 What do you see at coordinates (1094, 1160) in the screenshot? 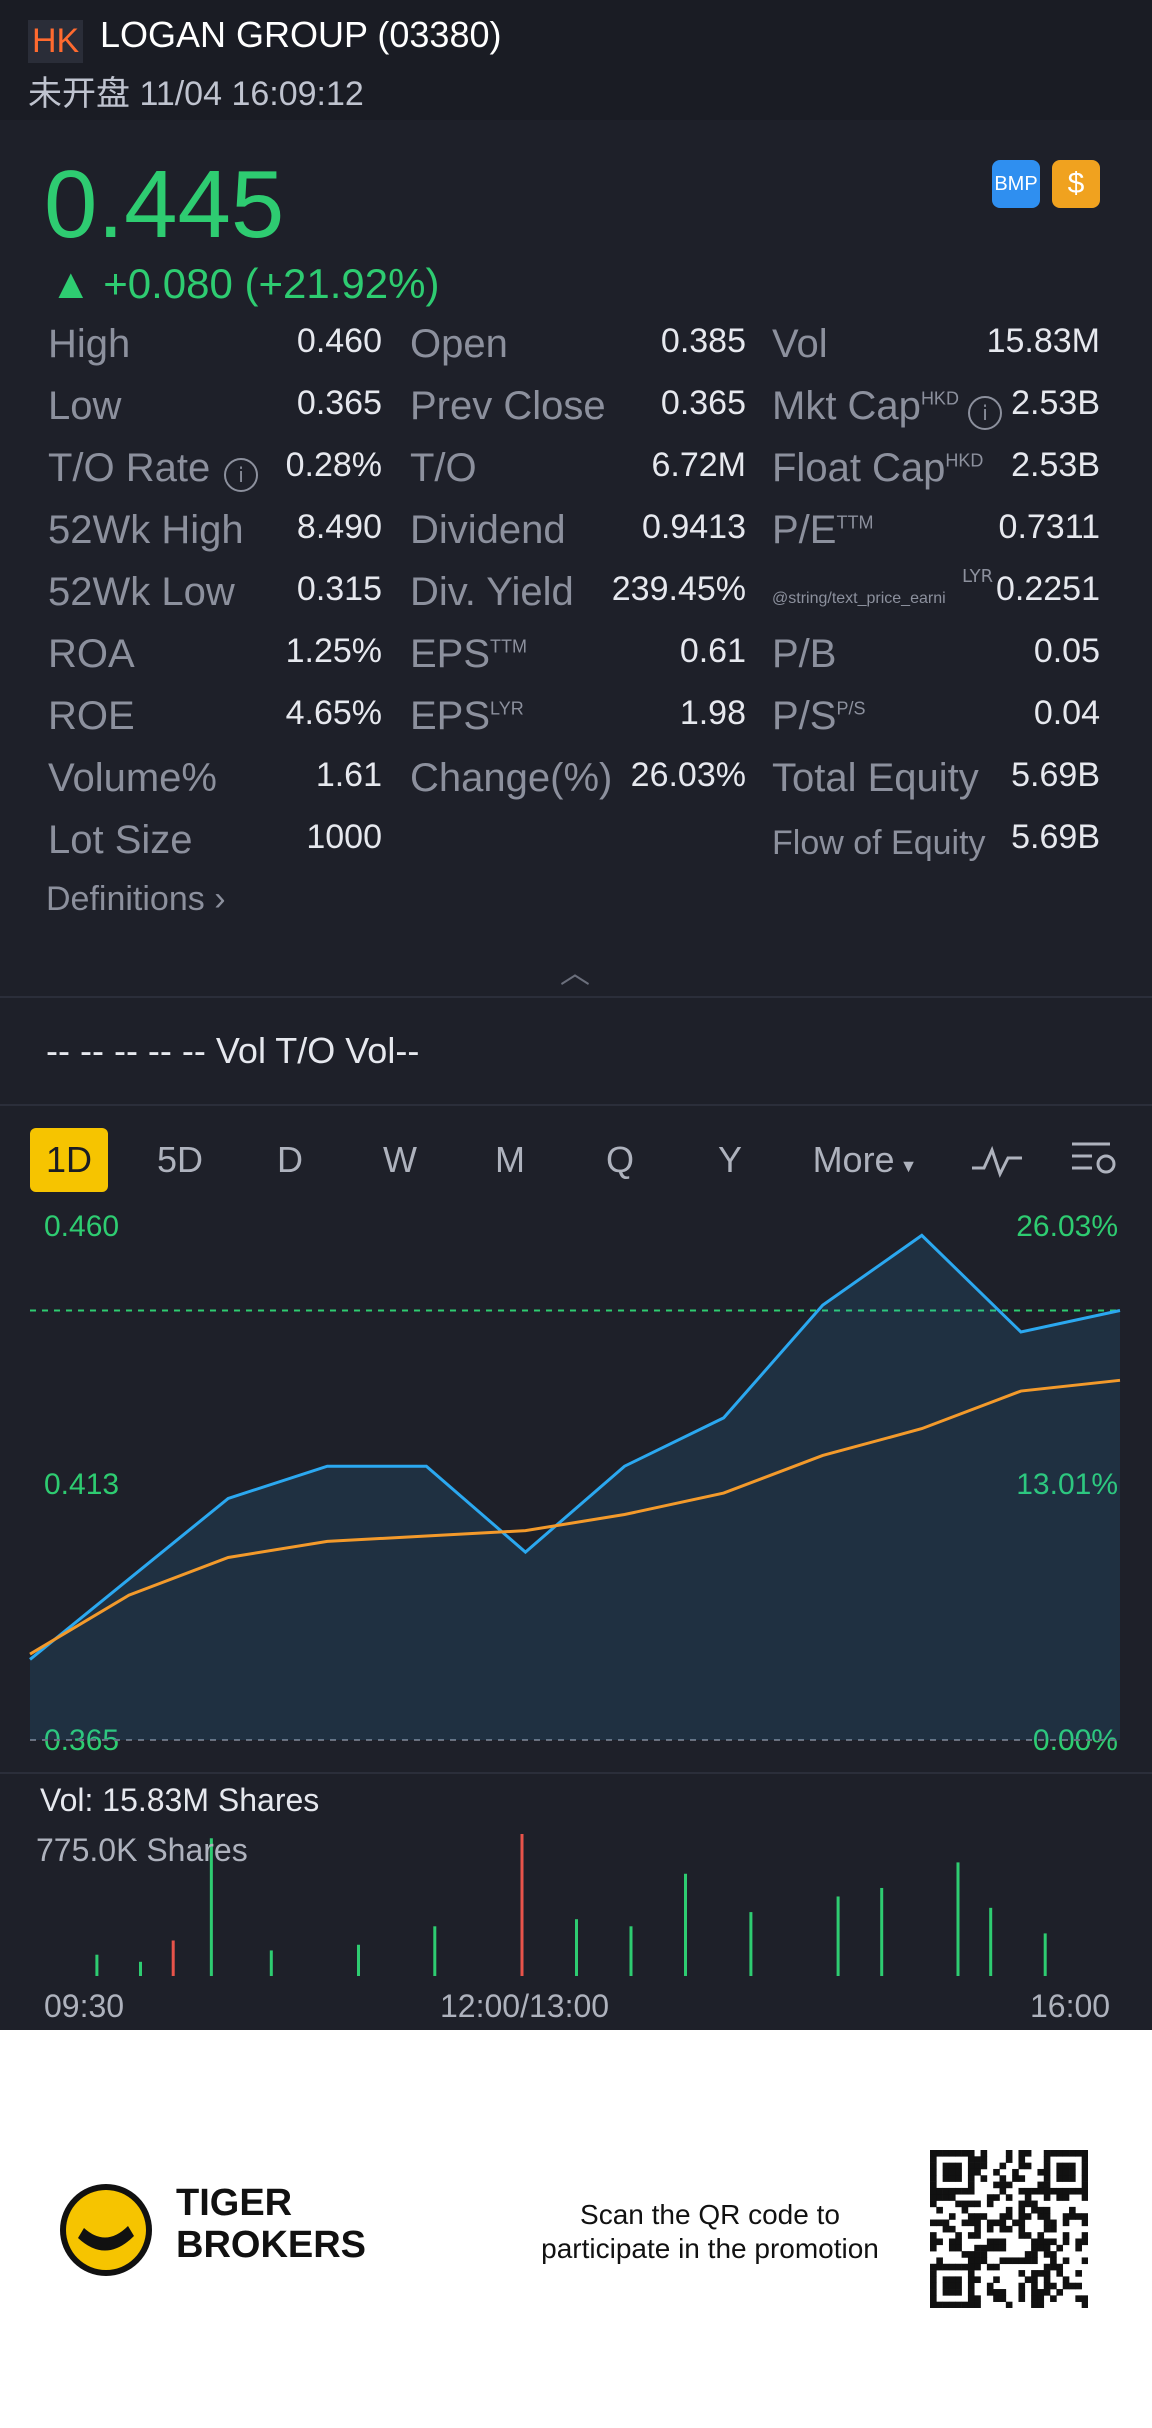
I see `chart-settings-icon` at bounding box center [1094, 1160].